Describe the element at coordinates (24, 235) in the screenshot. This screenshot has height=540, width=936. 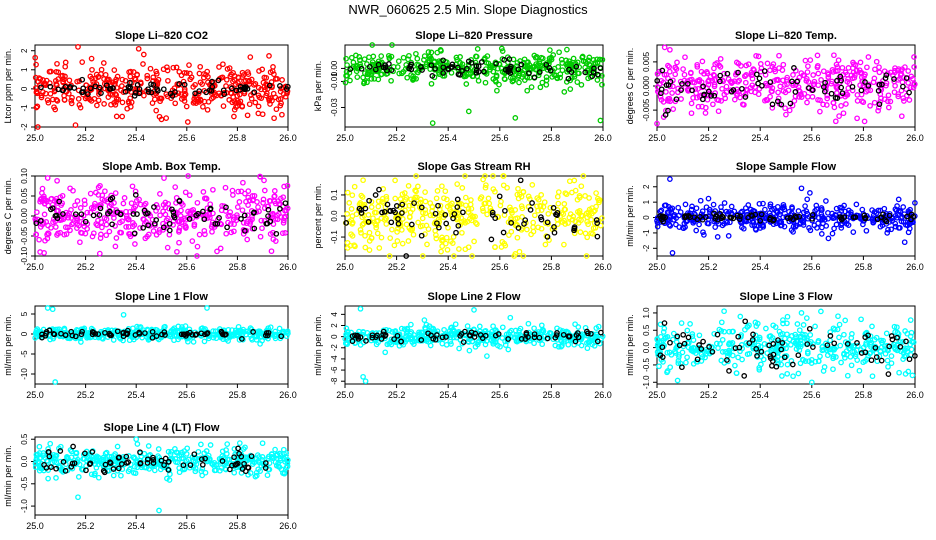
I see `y-tick-label: -0.05` at that location.